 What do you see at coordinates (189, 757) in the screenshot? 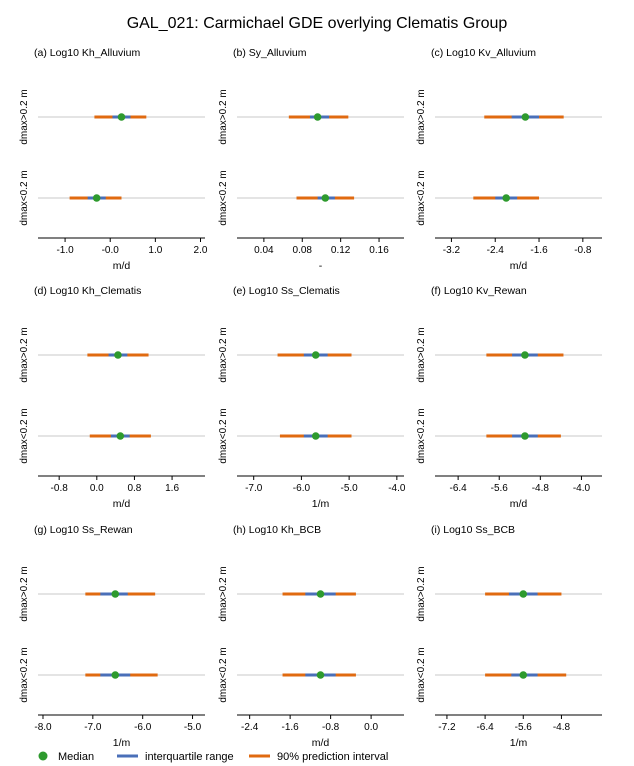
I see `legend-iqr-label: interquartile range` at bounding box center [189, 757].